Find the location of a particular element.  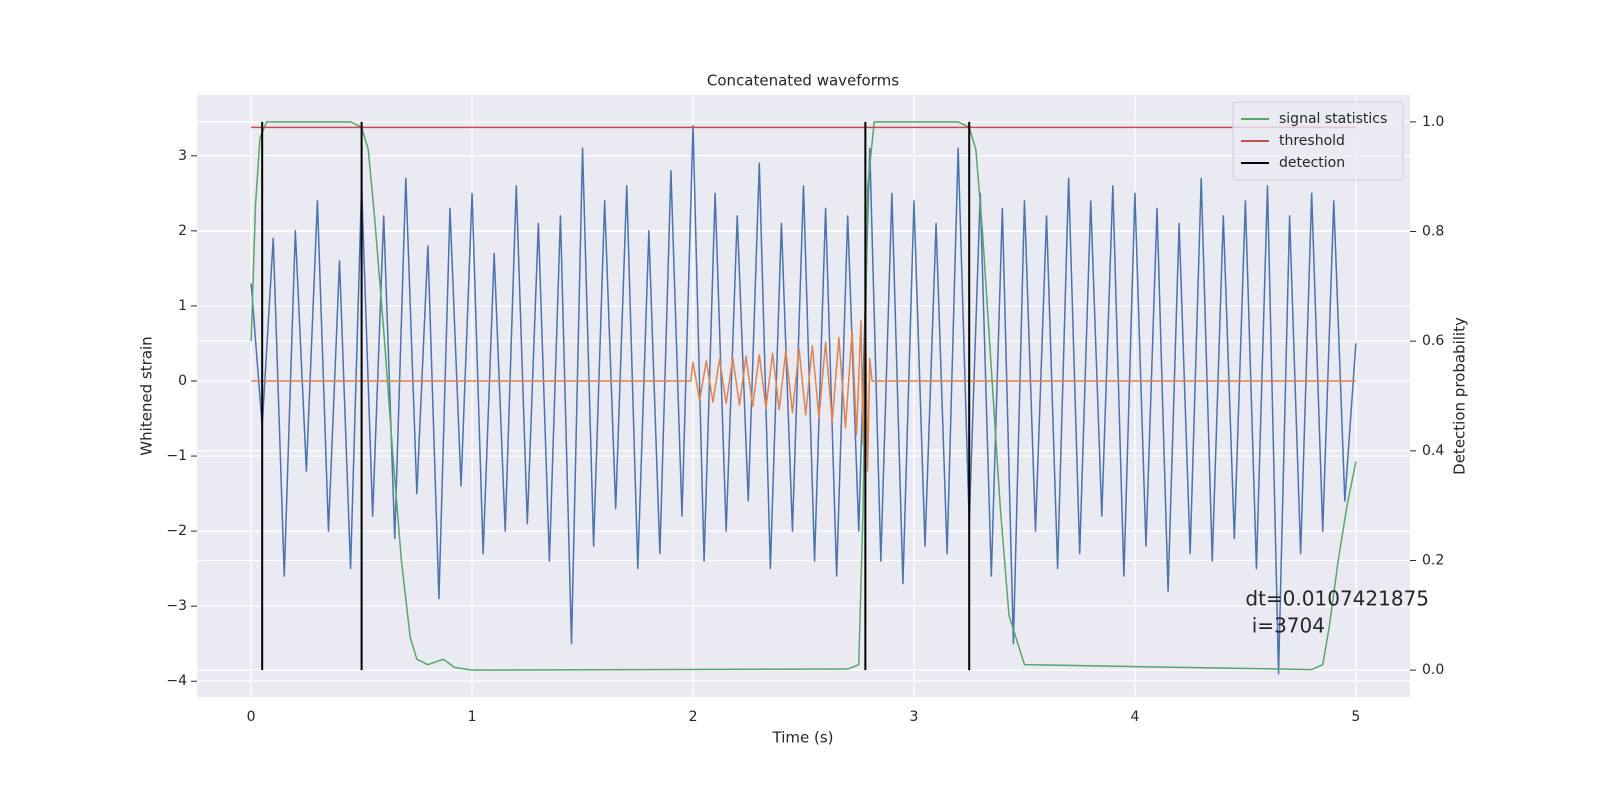

y-tick-label: −3 is located at coordinates (176, 606).